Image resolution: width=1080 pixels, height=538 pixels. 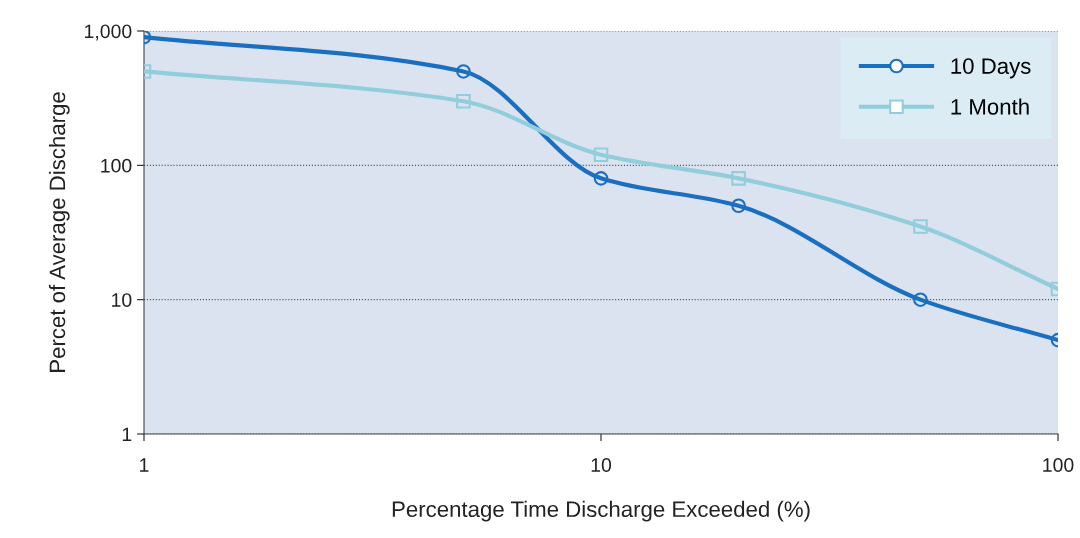 What do you see at coordinates (144, 465) in the screenshot?
I see `x-tick-label: 1` at bounding box center [144, 465].